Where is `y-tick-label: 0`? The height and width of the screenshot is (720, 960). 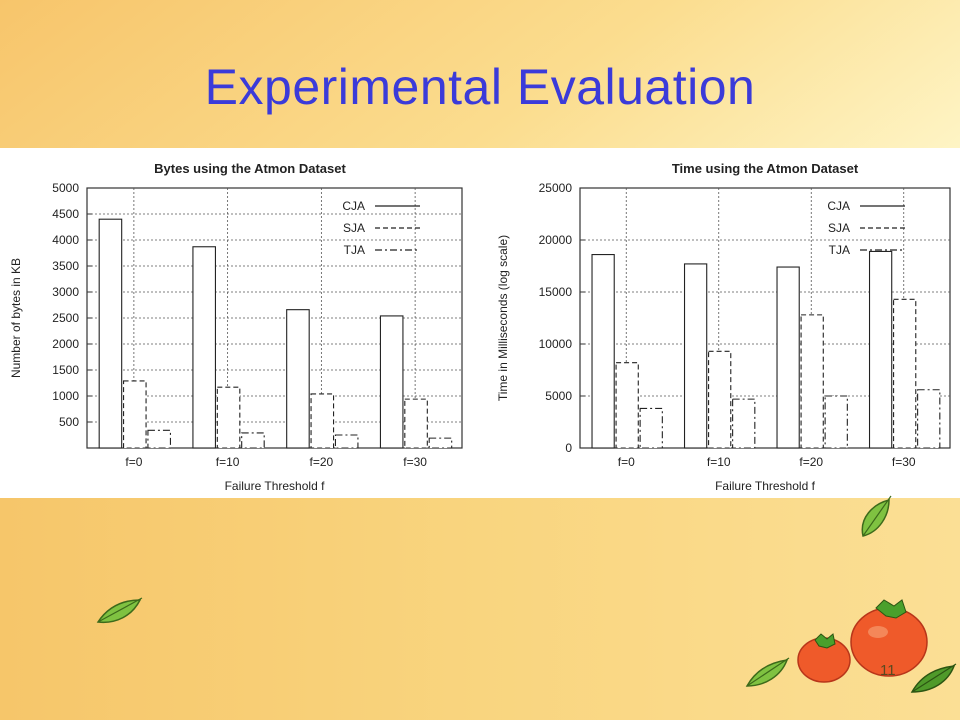 y-tick-label: 0 is located at coordinates (568, 448).